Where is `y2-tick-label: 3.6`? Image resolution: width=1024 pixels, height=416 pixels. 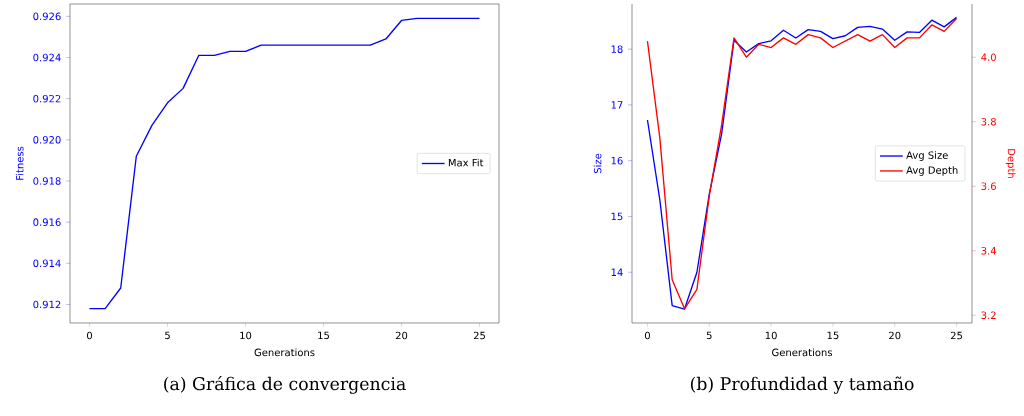 y2-tick-label: 3.6 is located at coordinates (988, 186).